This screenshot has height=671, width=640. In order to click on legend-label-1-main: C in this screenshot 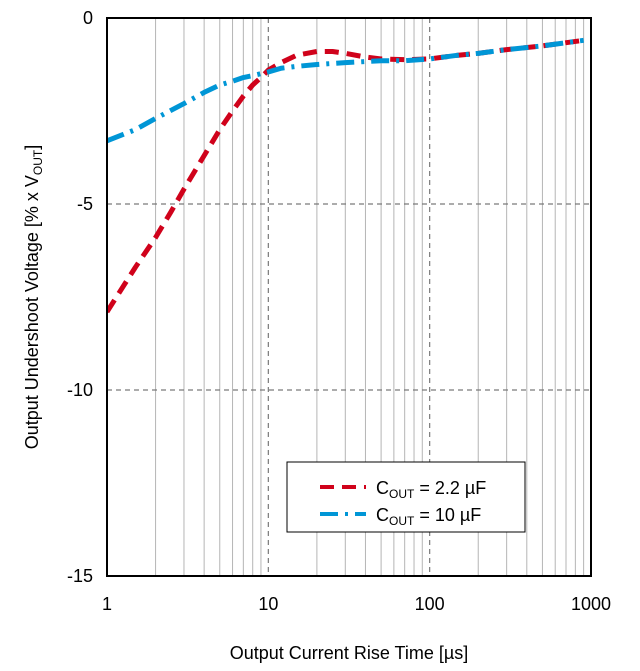, I will do `click(382, 515)`.